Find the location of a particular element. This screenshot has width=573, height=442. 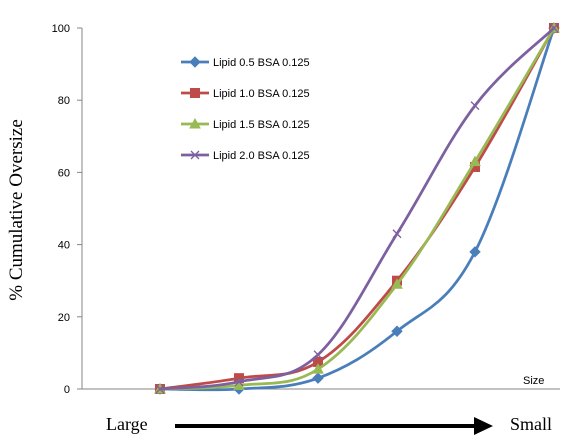

arrow-right-label: Small is located at coordinates (531, 424).